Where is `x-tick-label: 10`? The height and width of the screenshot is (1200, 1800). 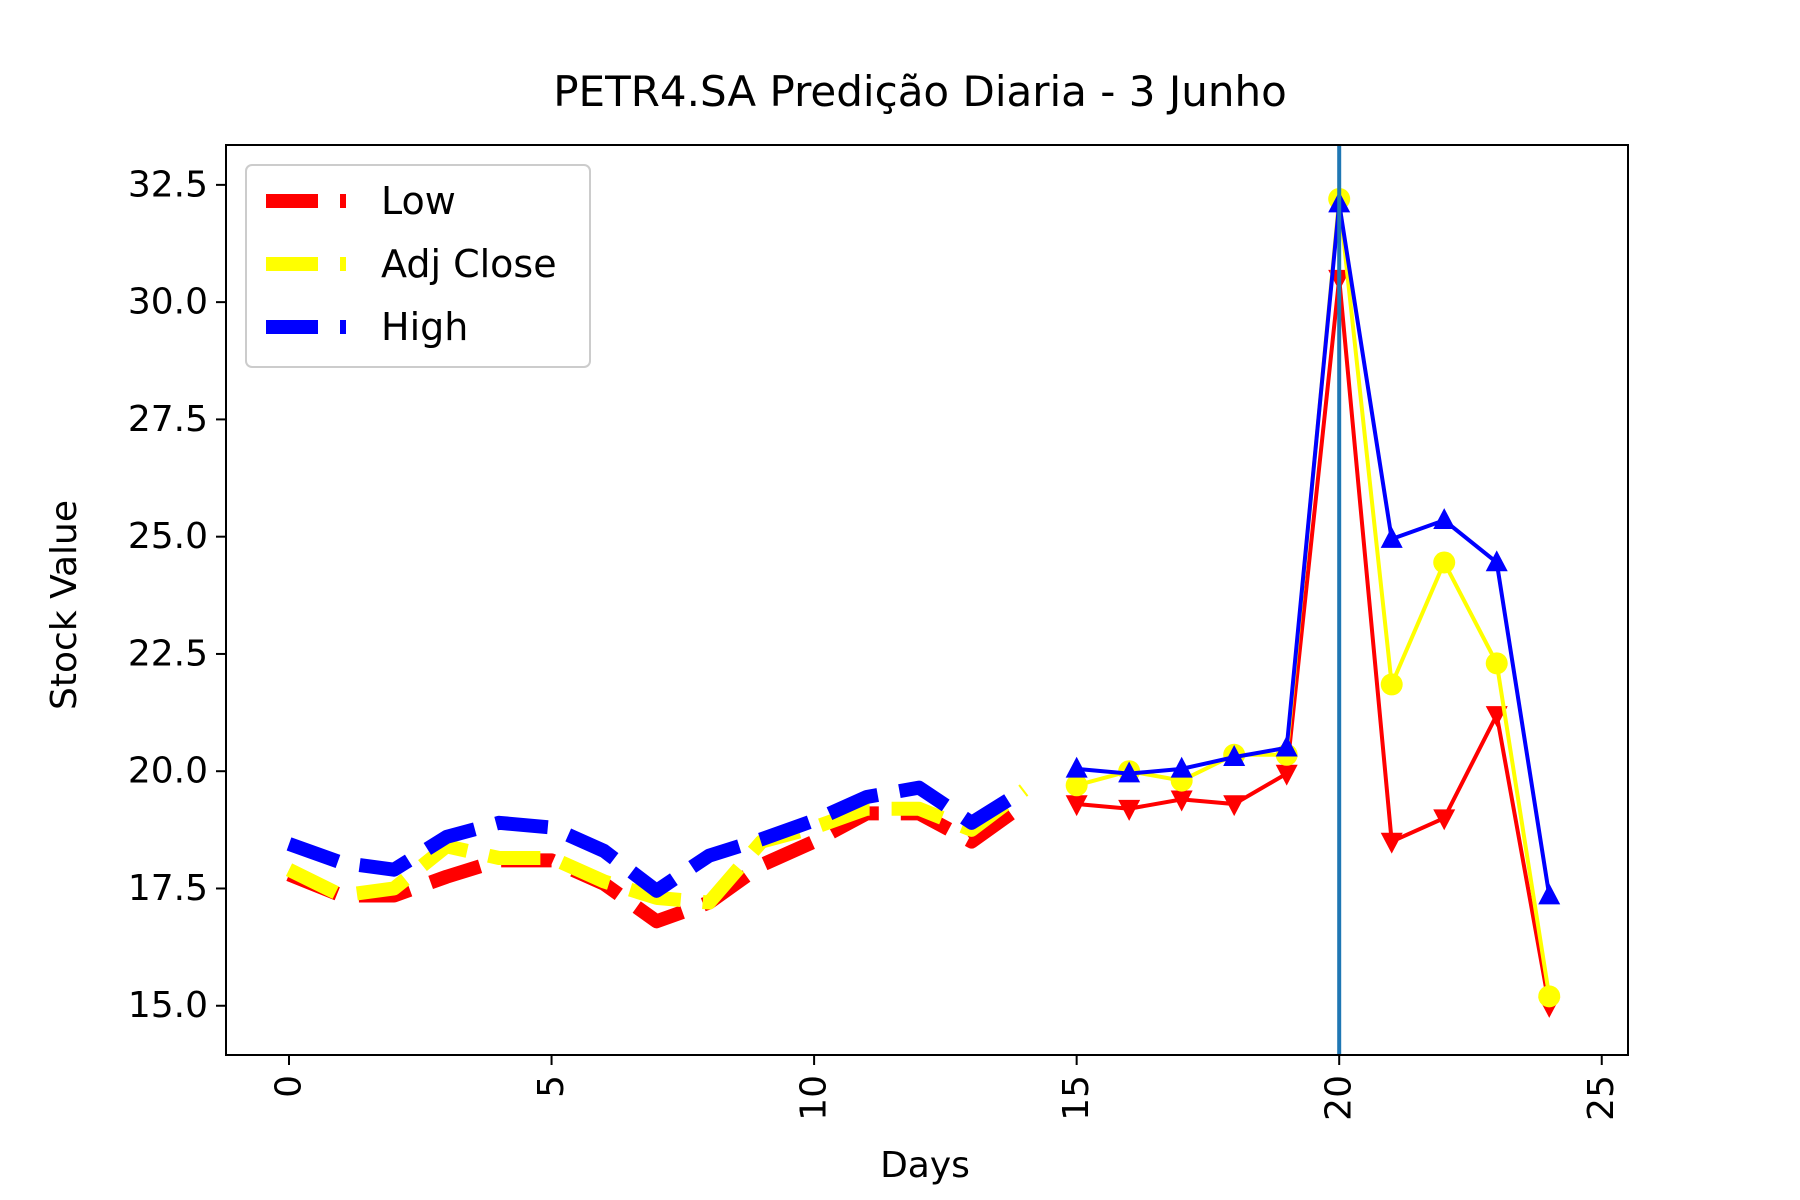
x-tick-label: 10 is located at coordinates (814, 1098).